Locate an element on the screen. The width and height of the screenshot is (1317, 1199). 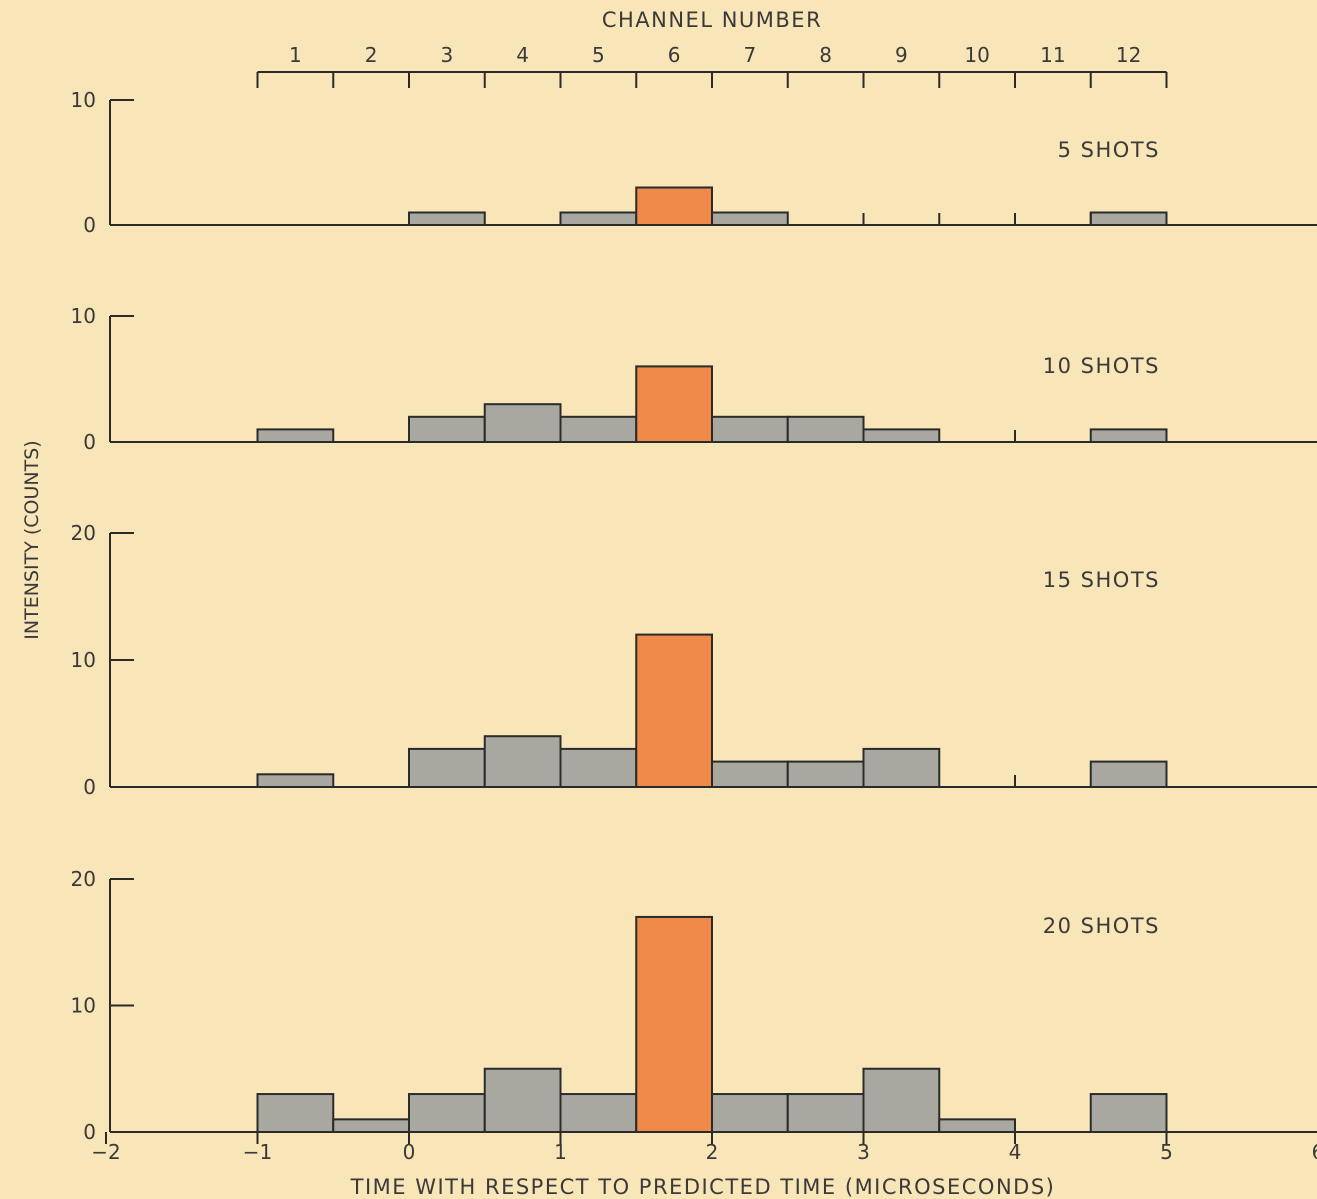
x-tick-label: 1 is located at coordinates (560, 1152).